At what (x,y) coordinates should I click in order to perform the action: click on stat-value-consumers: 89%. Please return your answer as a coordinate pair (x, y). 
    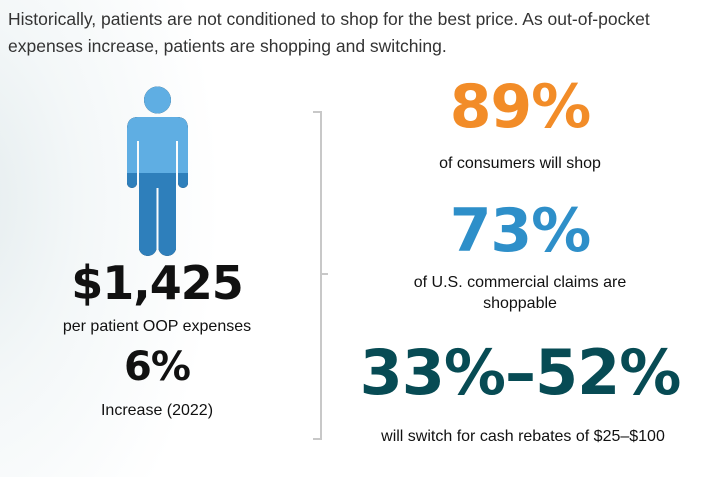
    Looking at the image, I should click on (520, 107).